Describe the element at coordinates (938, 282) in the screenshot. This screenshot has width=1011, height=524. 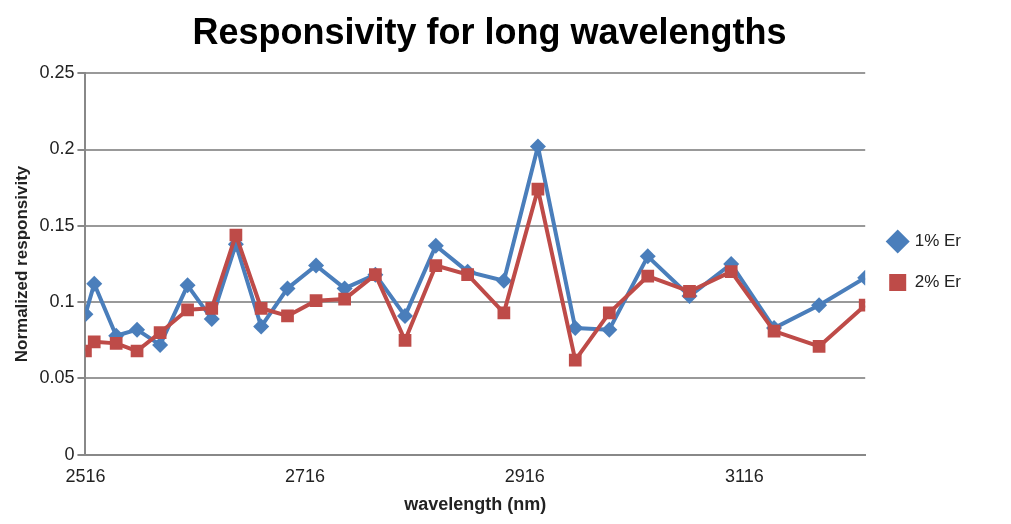
I see `legend-label: 2% Er` at that location.